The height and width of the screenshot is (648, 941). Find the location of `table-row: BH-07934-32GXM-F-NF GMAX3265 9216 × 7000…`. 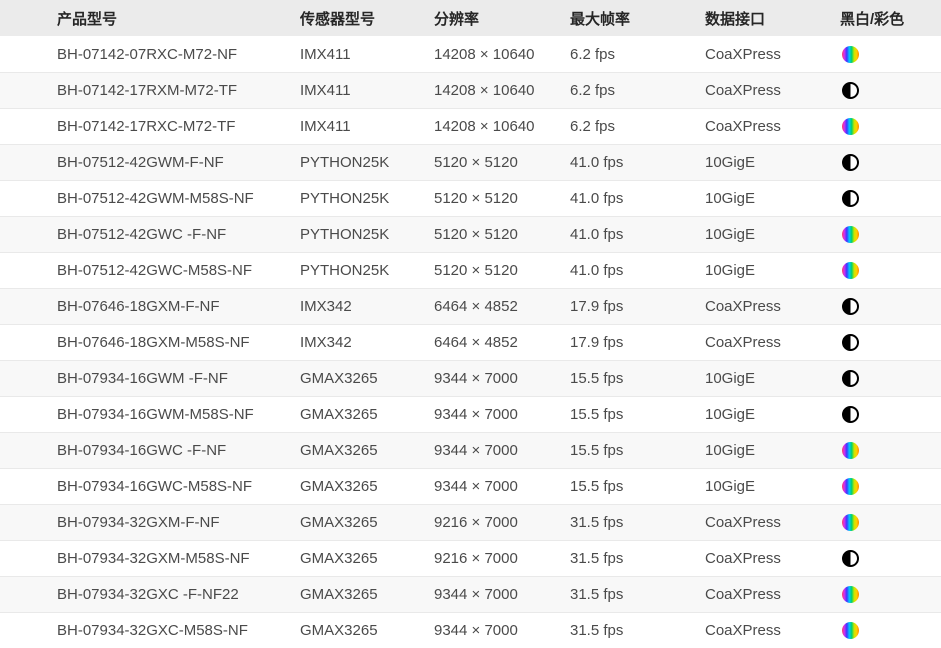

table-row: BH-07934-32GXM-F-NF GMAX3265 9216 × 7000… is located at coordinates (470, 522).